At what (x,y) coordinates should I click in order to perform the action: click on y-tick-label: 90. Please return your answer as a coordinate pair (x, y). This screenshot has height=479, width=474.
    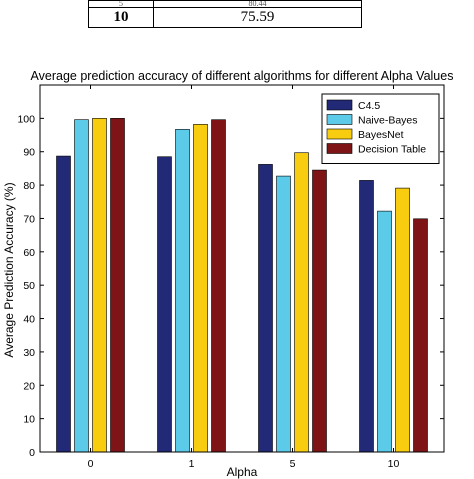
    Looking at the image, I should click on (29, 153).